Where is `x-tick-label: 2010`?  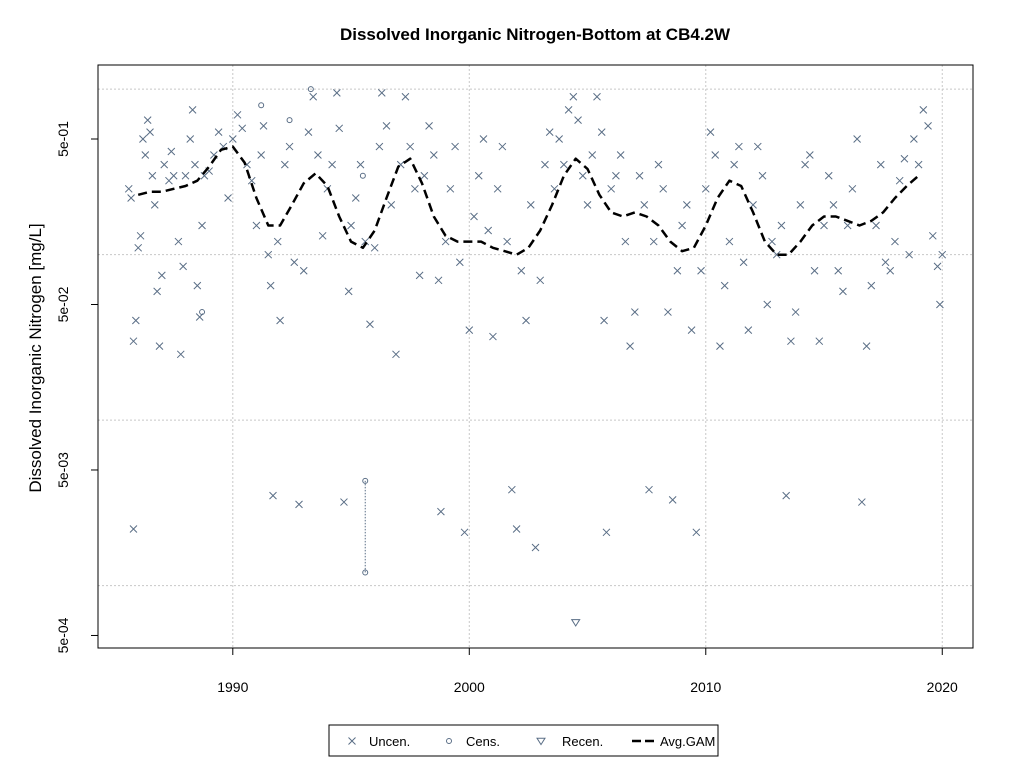
x-tick-label: 2010 is located at coordinates (705, 687).